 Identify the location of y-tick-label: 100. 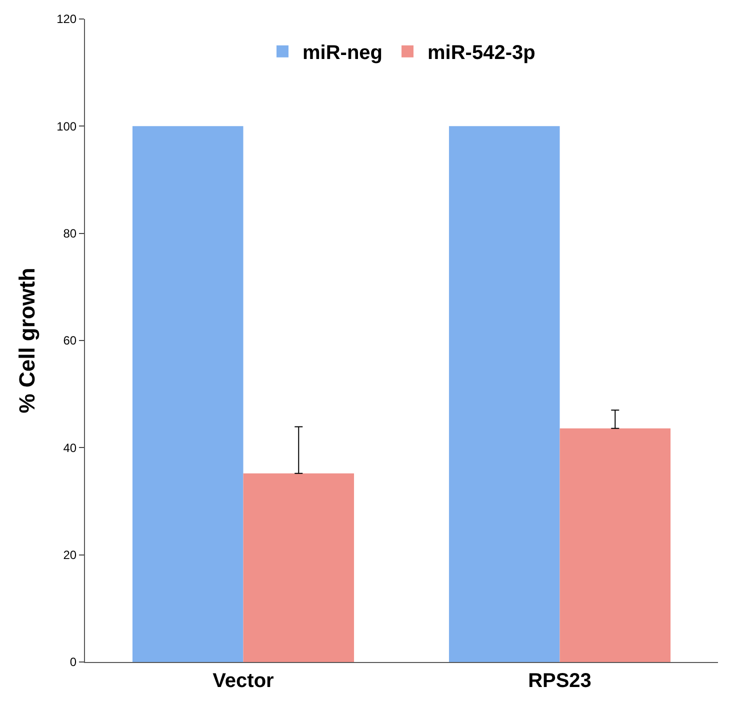
(66, 126).